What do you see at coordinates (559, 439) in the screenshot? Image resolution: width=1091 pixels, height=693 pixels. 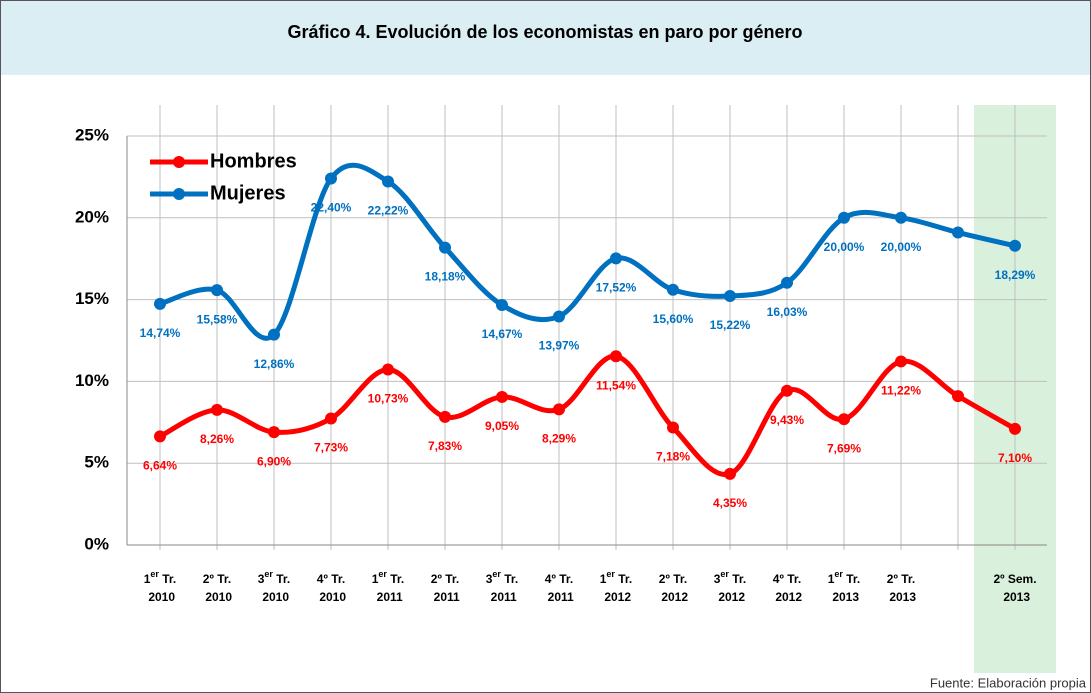 I see `data-label: 8,29%` at bounding box center [559, 439].